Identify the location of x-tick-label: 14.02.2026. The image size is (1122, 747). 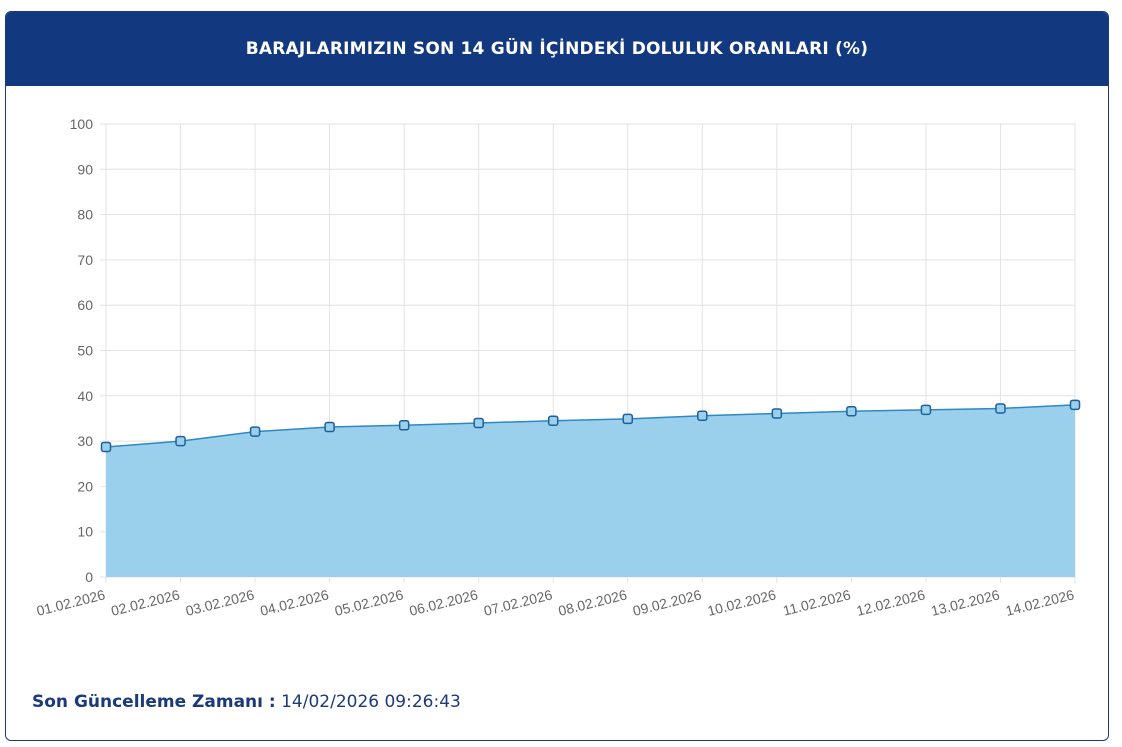
(1040, 602).